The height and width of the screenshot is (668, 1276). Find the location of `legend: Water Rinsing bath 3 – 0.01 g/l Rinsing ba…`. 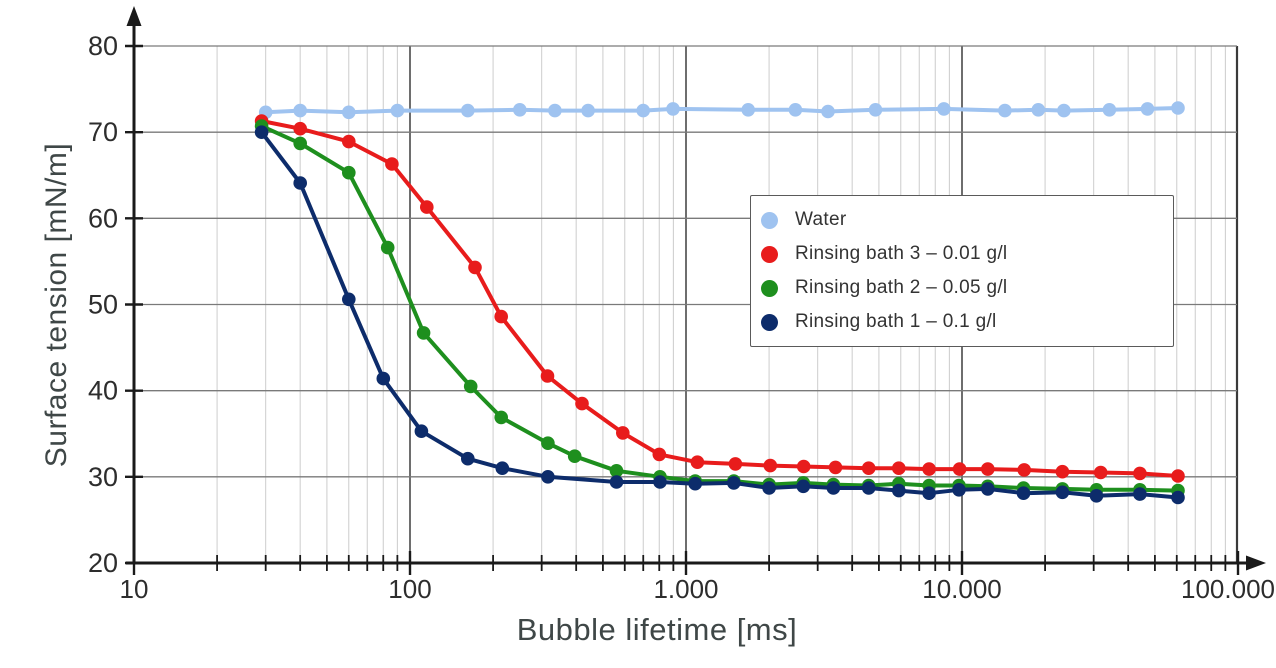

legend: Water Rinsing bath 3 – 0.01 g/l Rinsing ba… is located at coordinates (962, 271).